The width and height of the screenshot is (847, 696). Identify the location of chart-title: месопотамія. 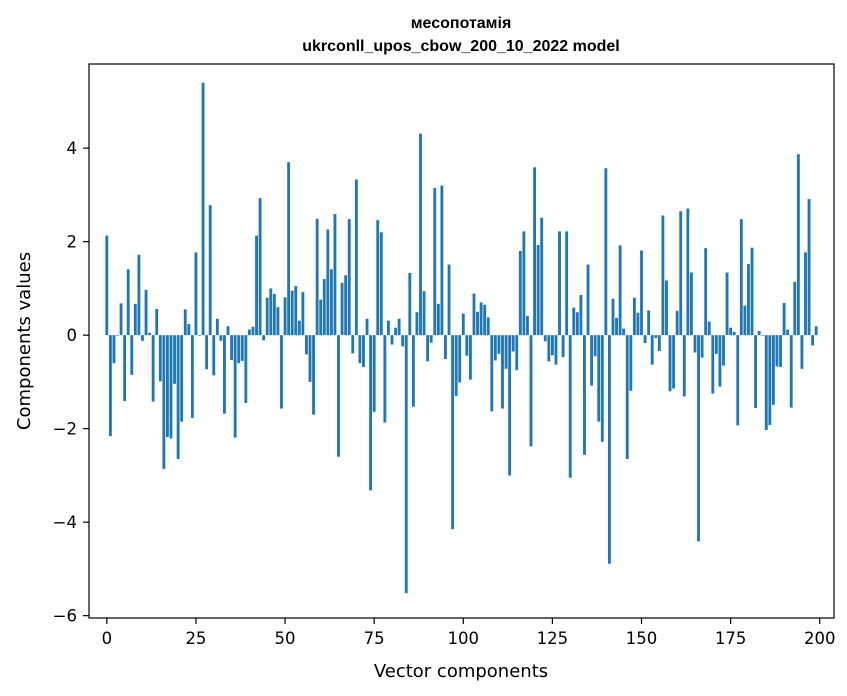
(461, 23).